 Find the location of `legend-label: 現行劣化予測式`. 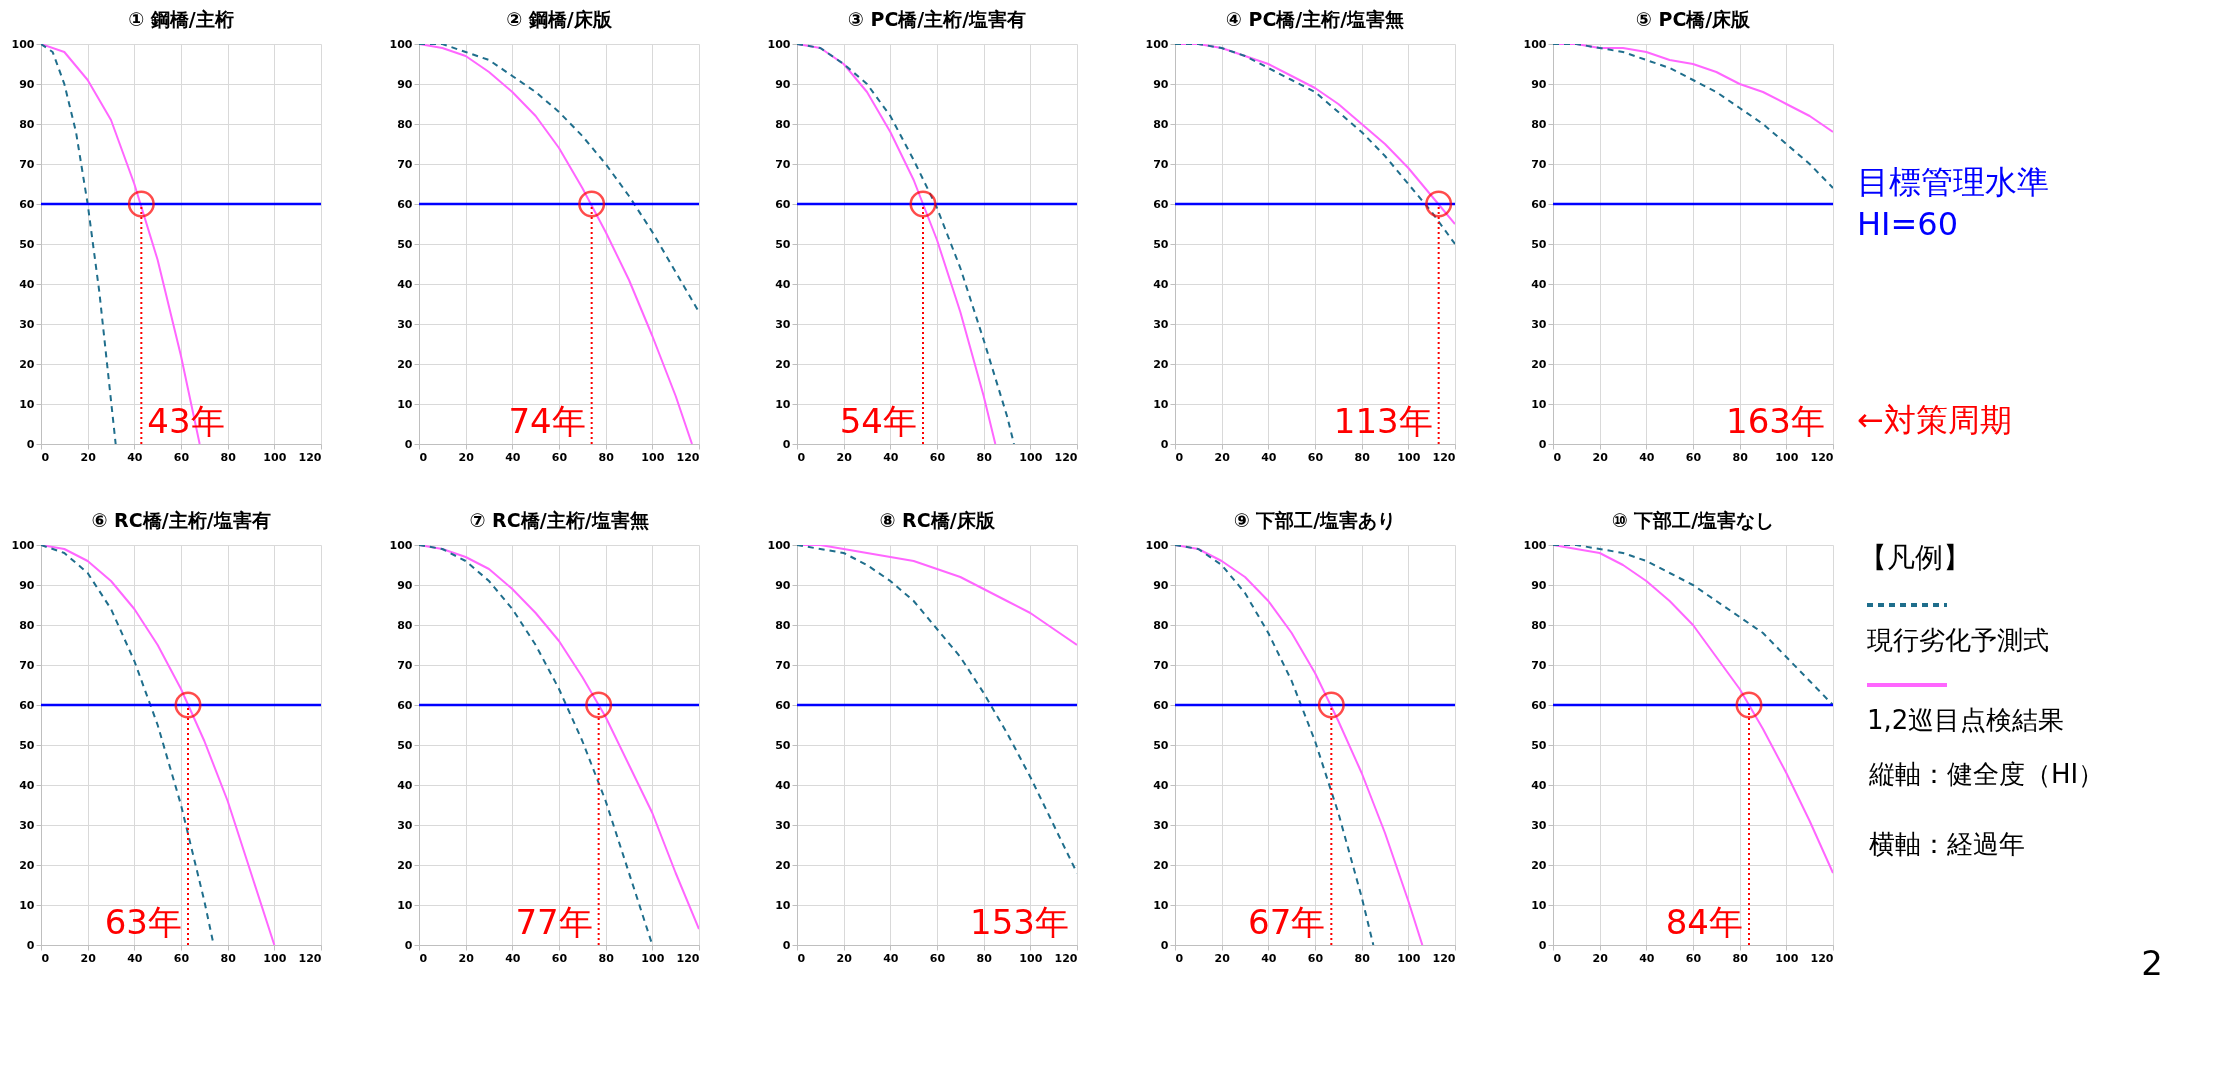

legend-label: 現行劣化予測式 is located at coordinates (1958, 640).